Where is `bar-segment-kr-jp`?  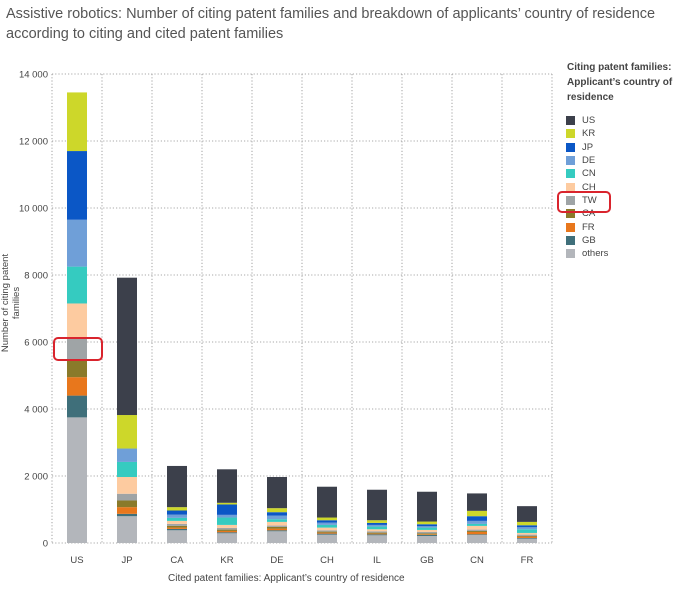 bar-segment-kr-jp is located at coordinates (227, 509).